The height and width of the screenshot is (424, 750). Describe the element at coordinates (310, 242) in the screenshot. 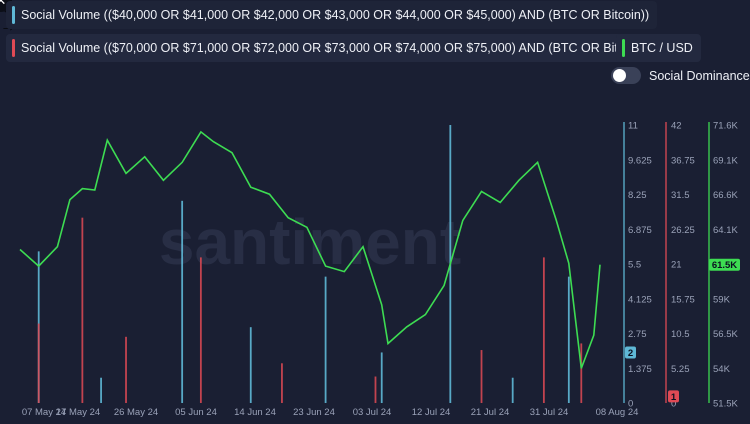

I see `watermark: santiment` at that location.